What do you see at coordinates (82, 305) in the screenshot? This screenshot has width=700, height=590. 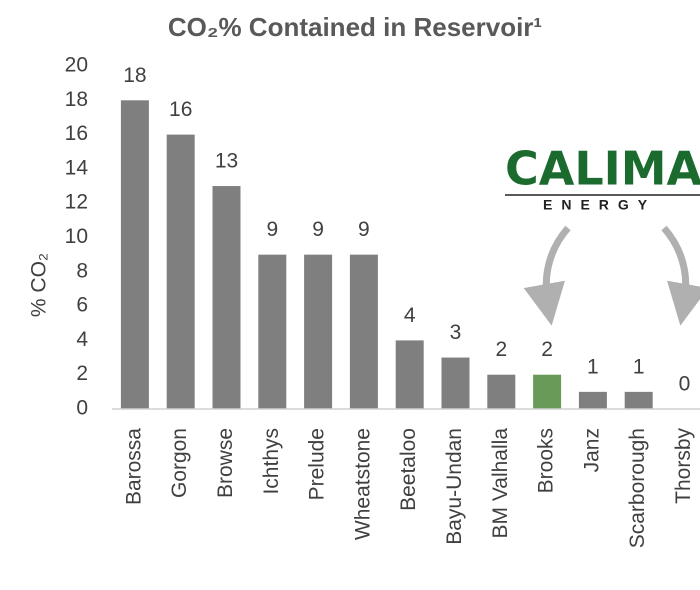 I see `y-tick-label: 6` at bounding box center [82, 305].